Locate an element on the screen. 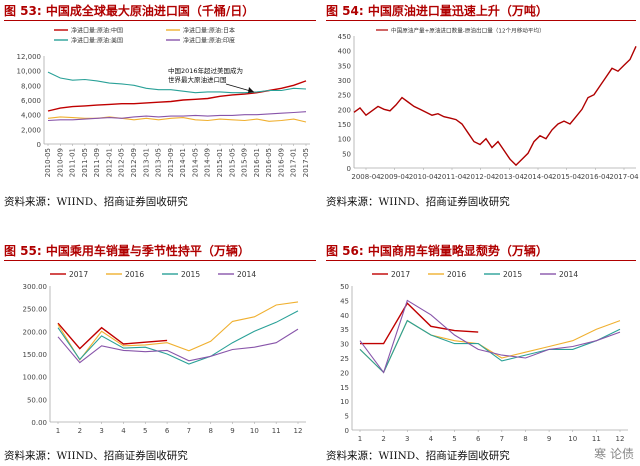  chart-title: 图 54: 中国原油进口量迅速上升（万吨） is located at coordinates (437, 11).